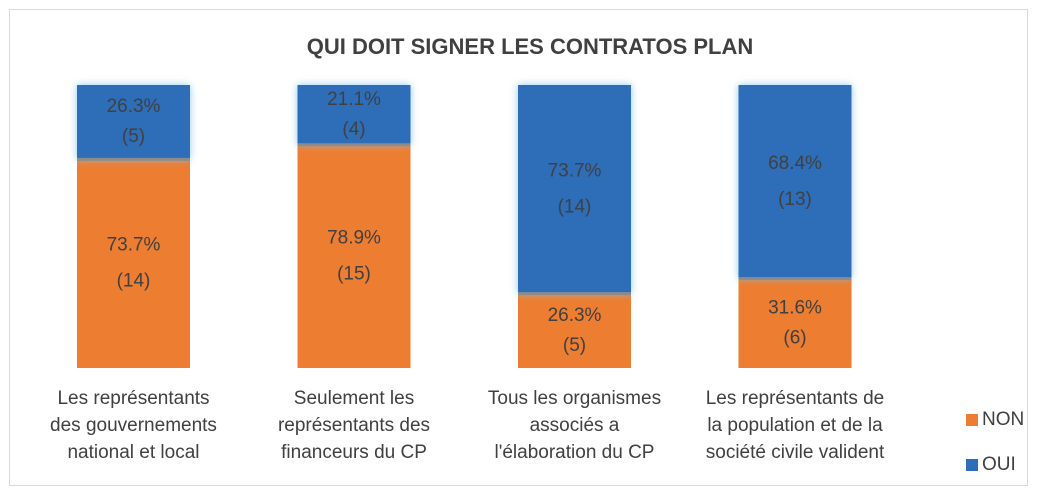 Image resolution: width=1037 pixels, height=500 pixels. What do you see at coordinates (1003, 419) in the screenshot?
I see `legend-label: NON` at bounding box center [1003, 419].